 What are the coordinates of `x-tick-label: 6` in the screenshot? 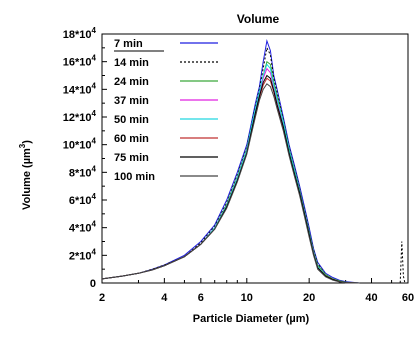 It's located at (201, 298).